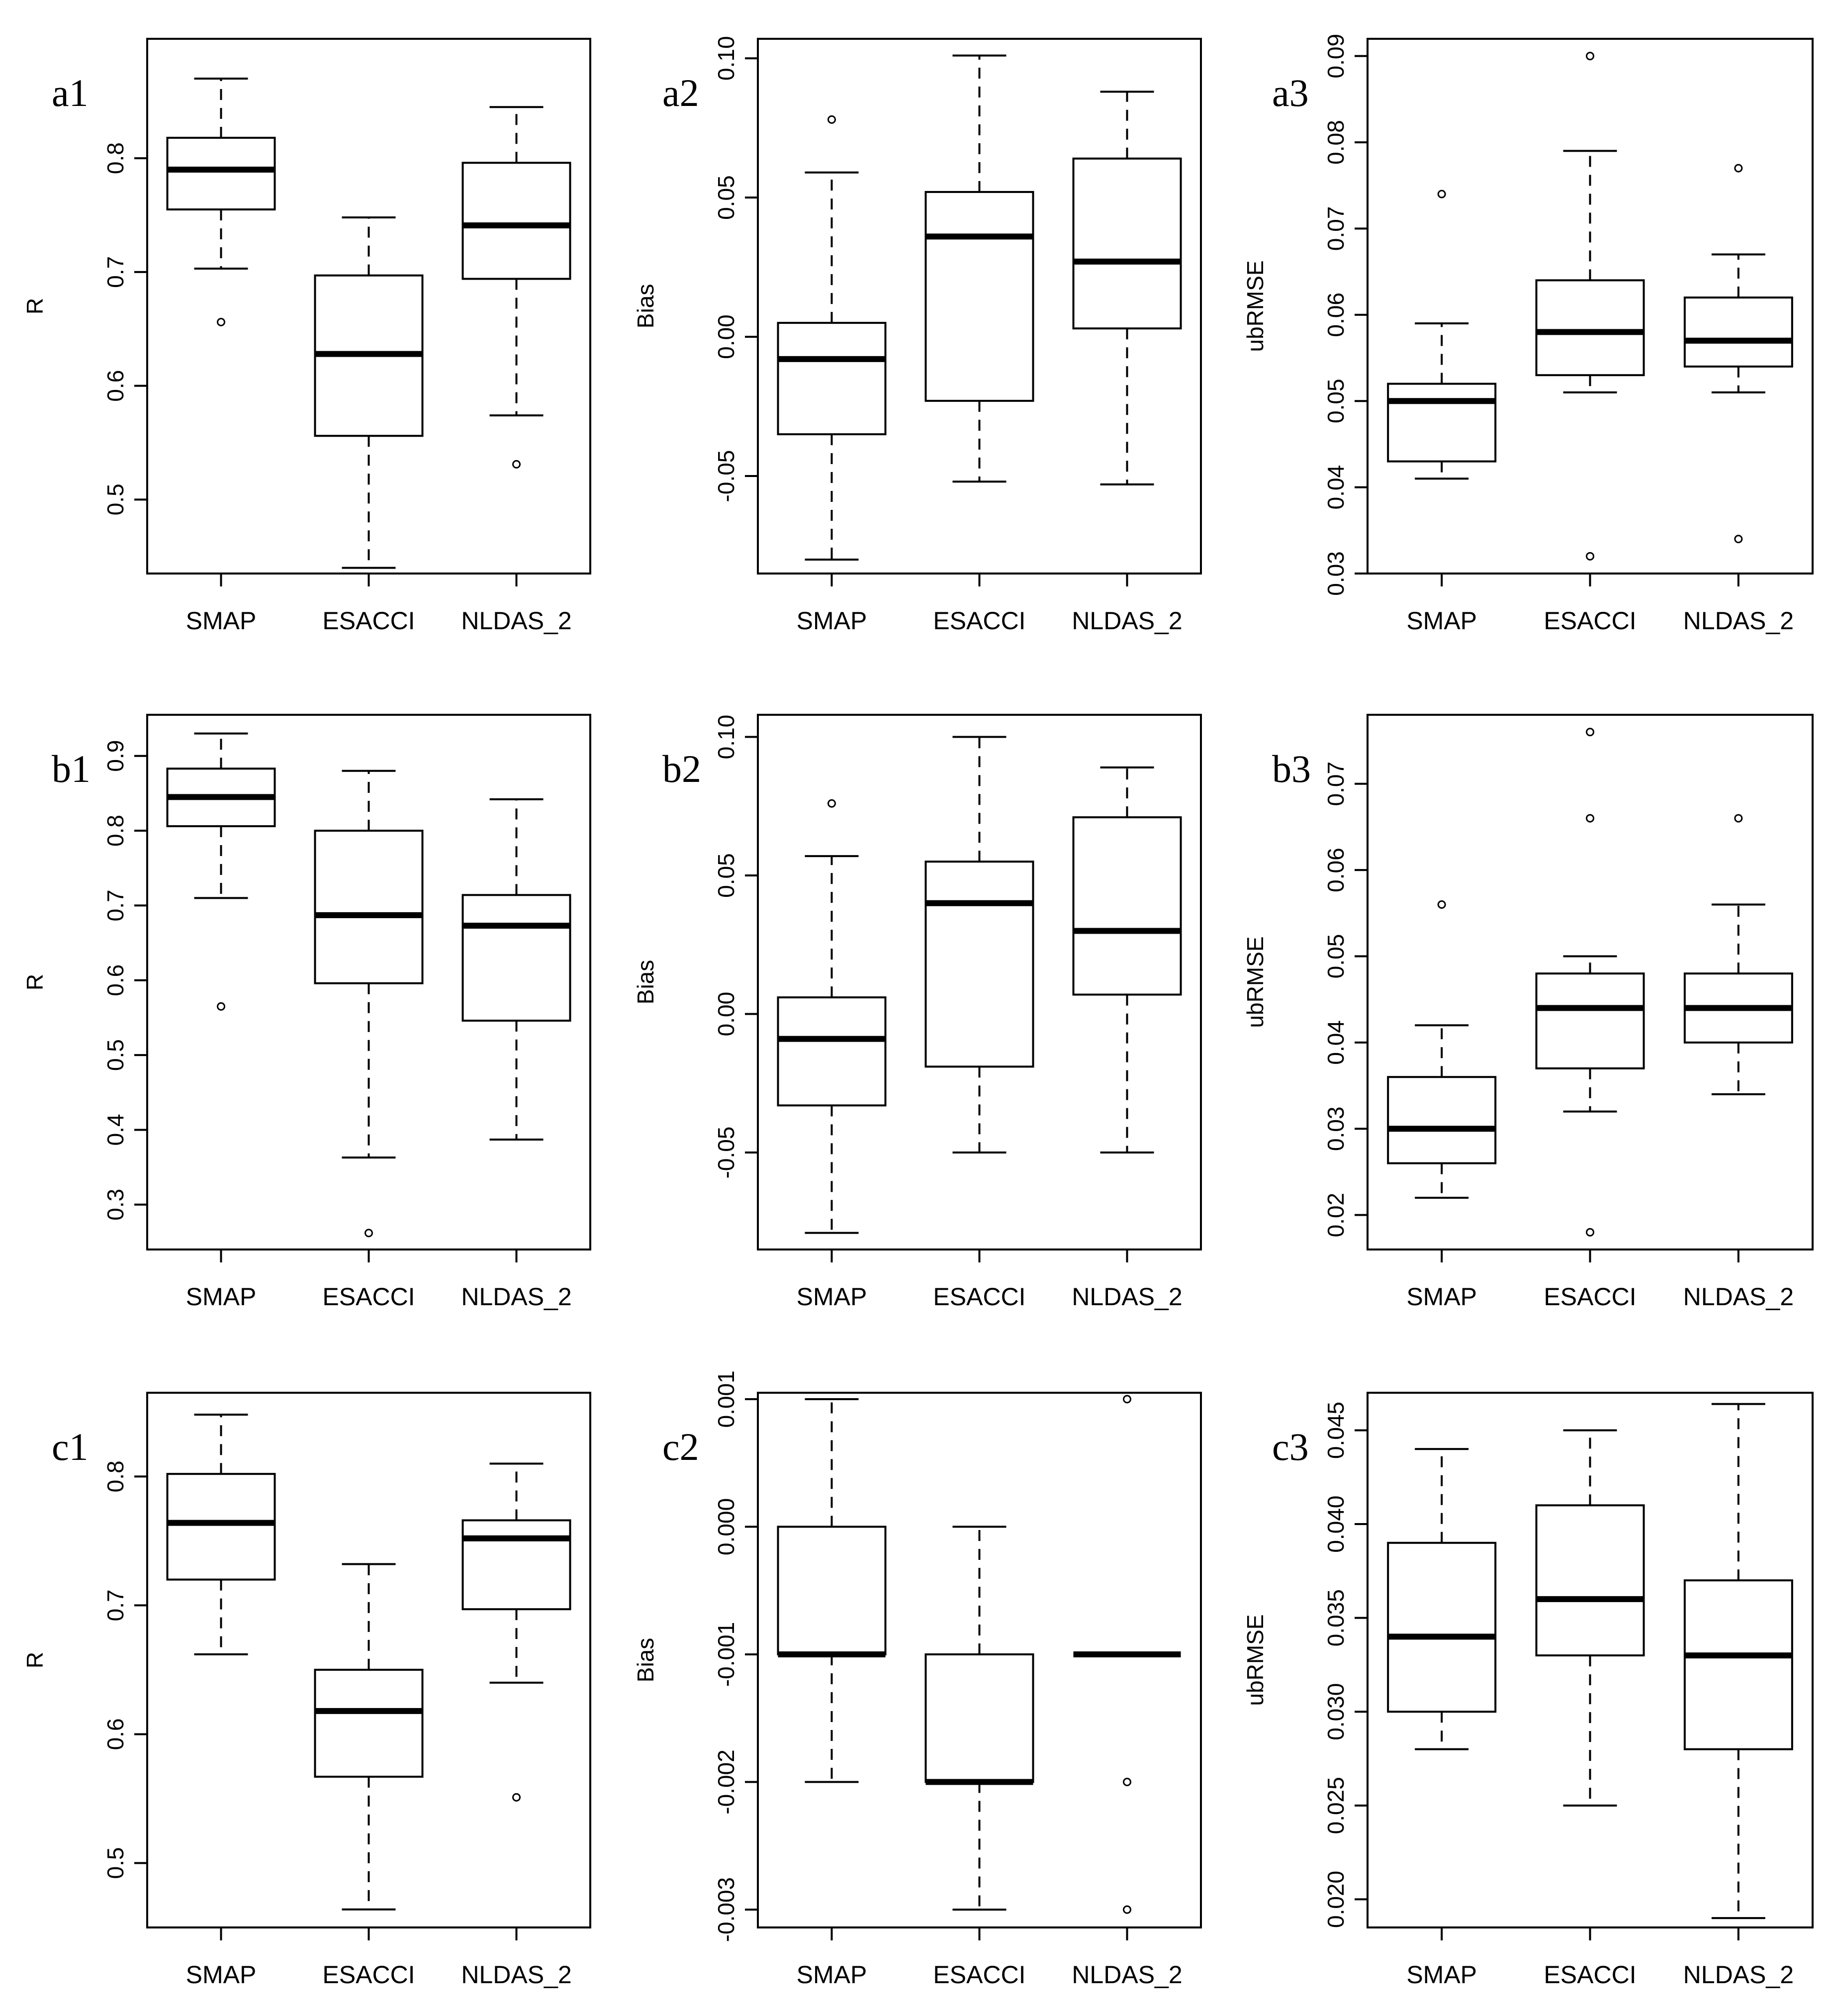 This screenshot has width=1831, height=2016. What do you see at coordinates (71, 768) in the screenshot?
I see `panel-label: b1` at bounding box center [71, 768].